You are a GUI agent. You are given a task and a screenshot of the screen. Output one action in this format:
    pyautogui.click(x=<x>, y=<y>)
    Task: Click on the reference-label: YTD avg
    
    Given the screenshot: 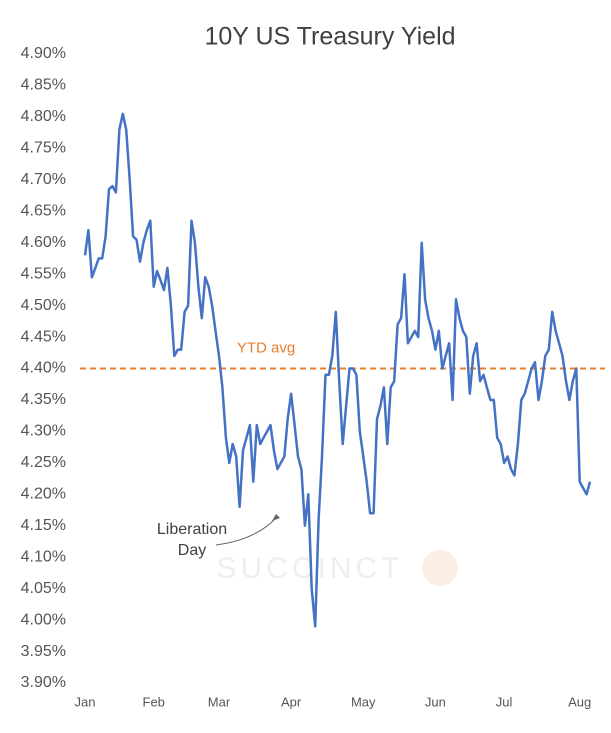 What is the action you would take?
    pyautogui.click(x=266, y=347)
    